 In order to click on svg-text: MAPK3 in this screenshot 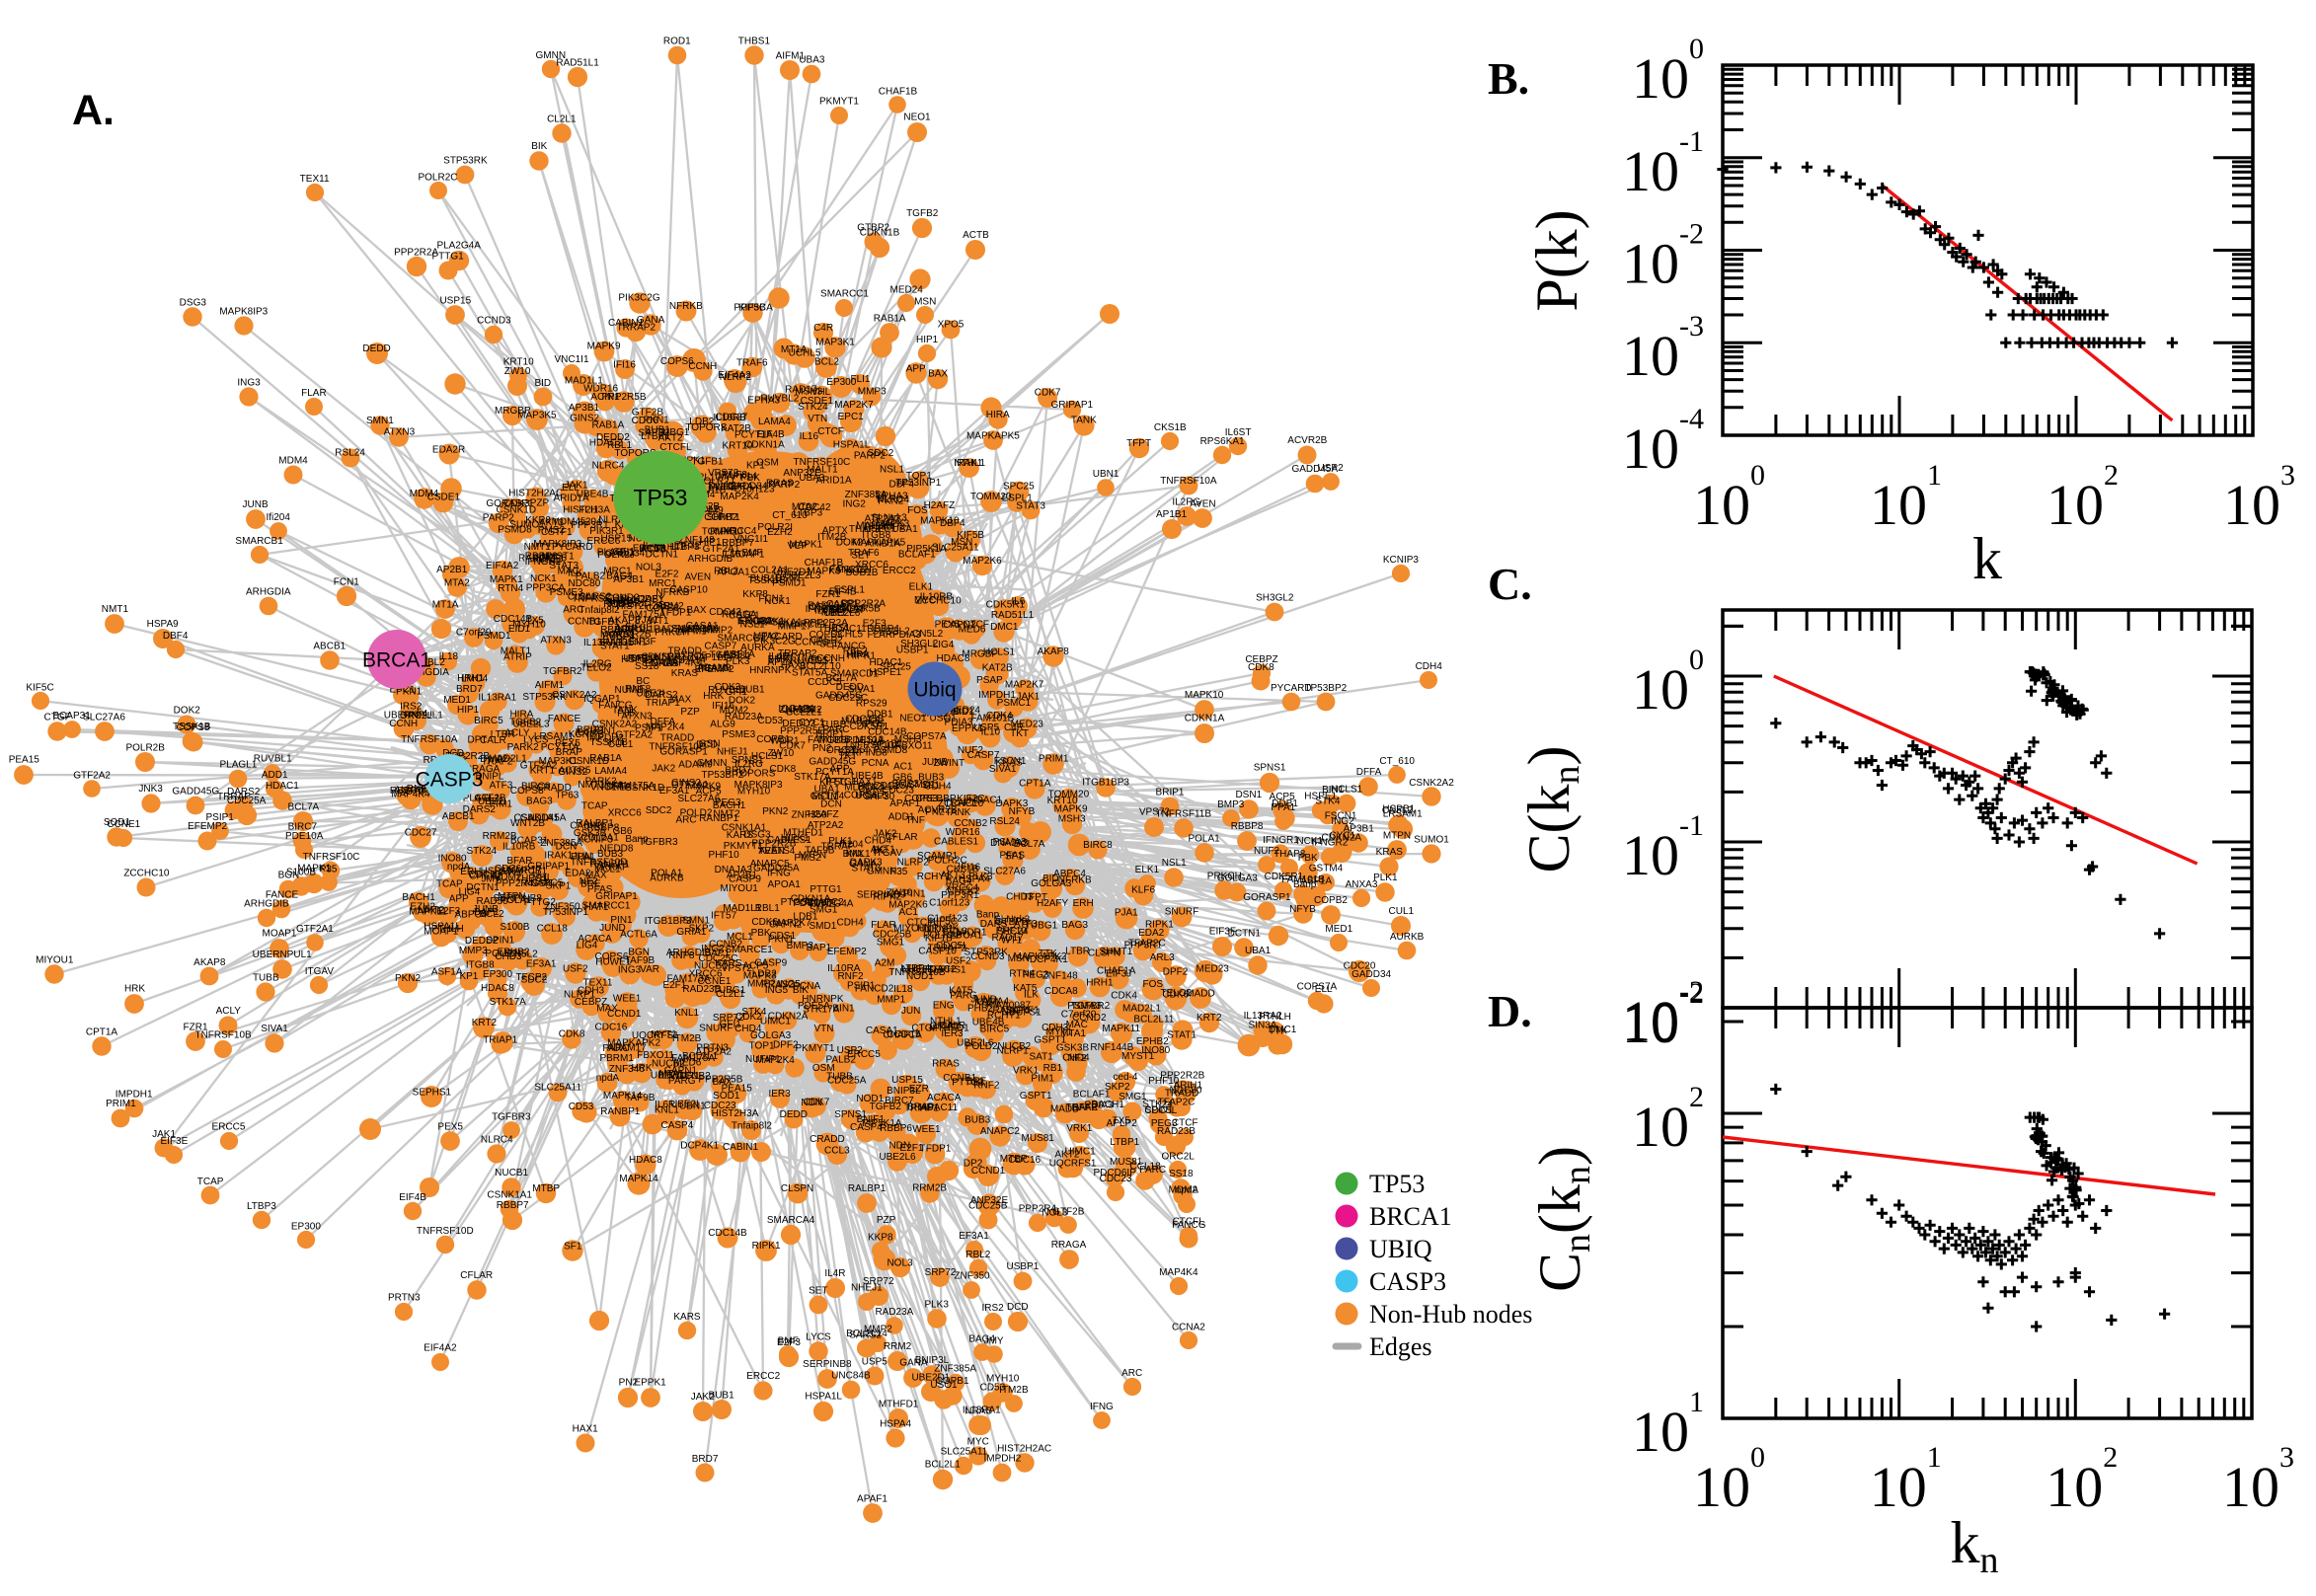, I will do `click(892, 524)`.